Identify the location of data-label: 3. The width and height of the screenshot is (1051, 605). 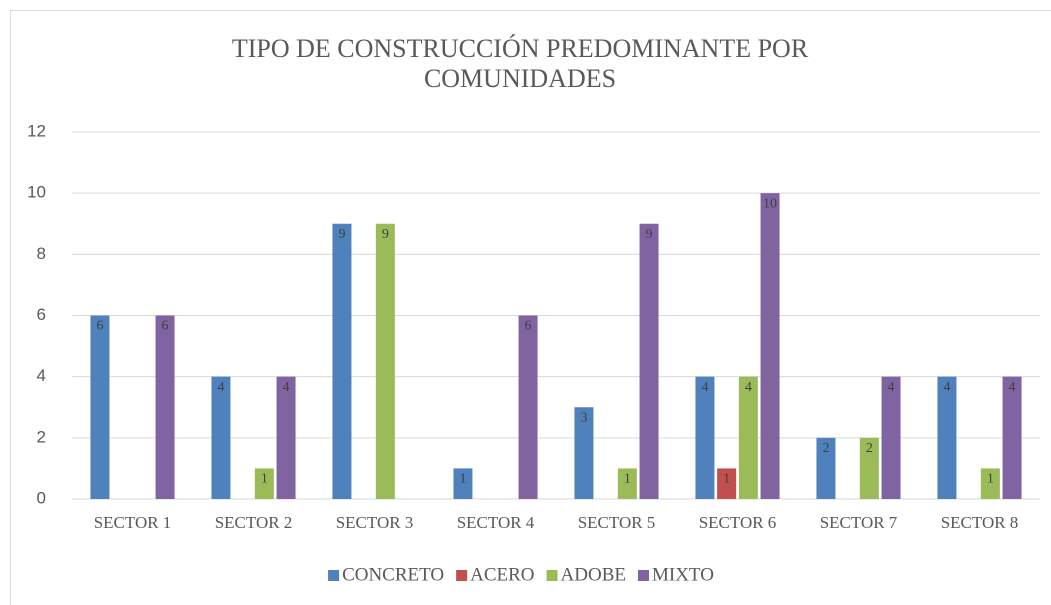
(583, 417).